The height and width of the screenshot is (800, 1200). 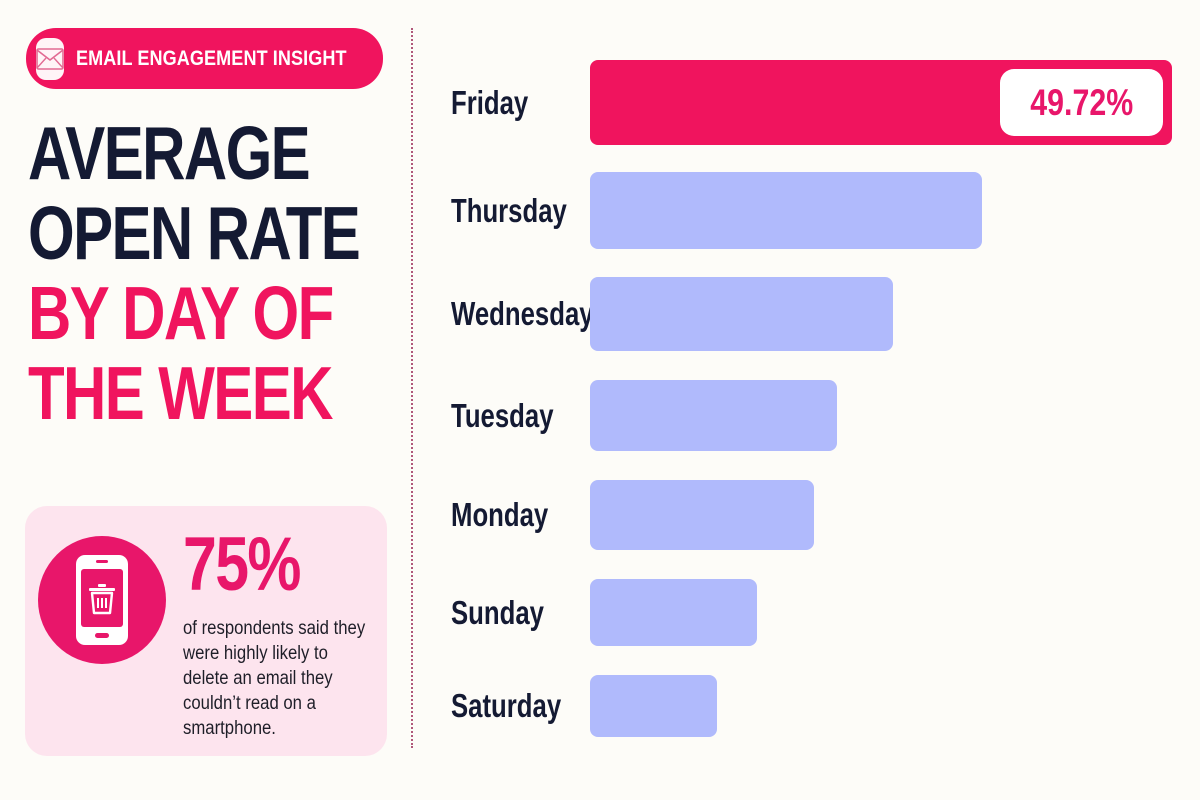 What do you see at coordinates (713, 415) in the screenshot?
I see `bar-tuesday` at bounding box center [713, 415].